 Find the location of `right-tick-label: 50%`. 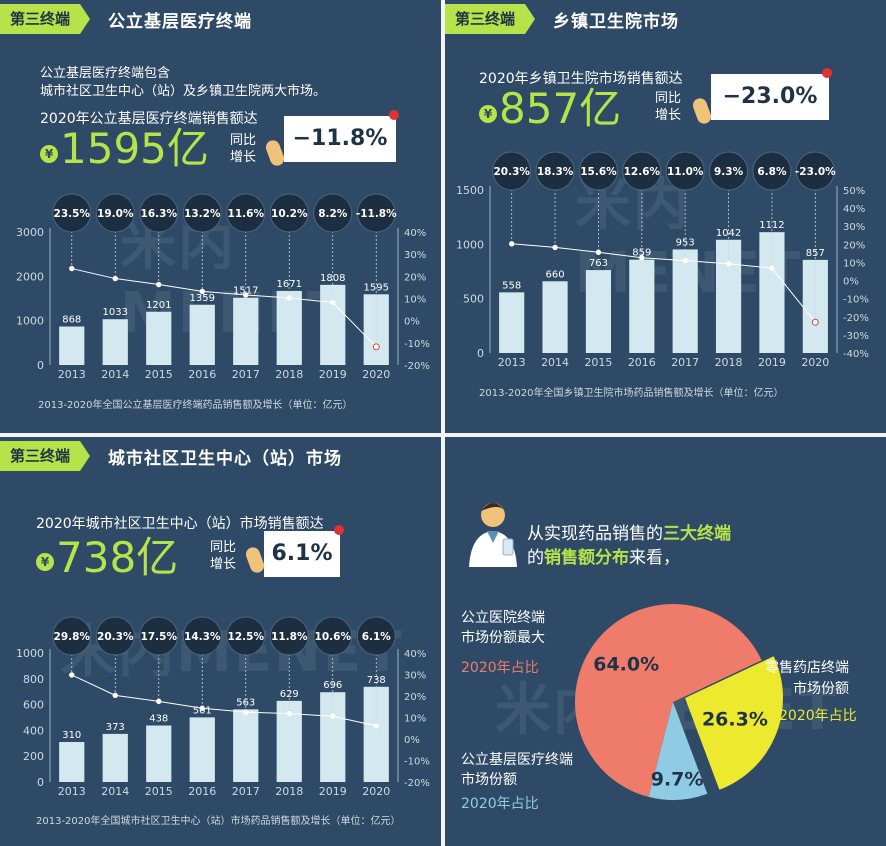

right-tick-label: 50% is located at coordinates (854, 191).